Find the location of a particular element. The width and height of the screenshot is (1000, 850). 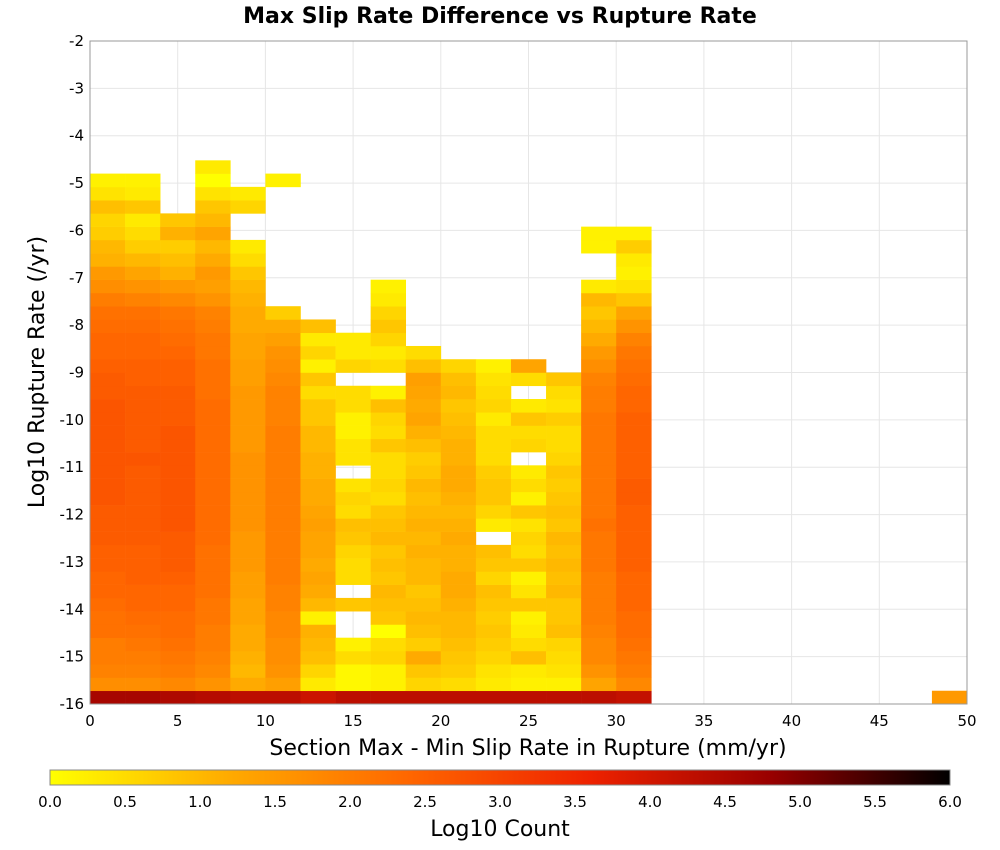

colorbar-tick-label: 5.5 is located at coordinates (875, 802).